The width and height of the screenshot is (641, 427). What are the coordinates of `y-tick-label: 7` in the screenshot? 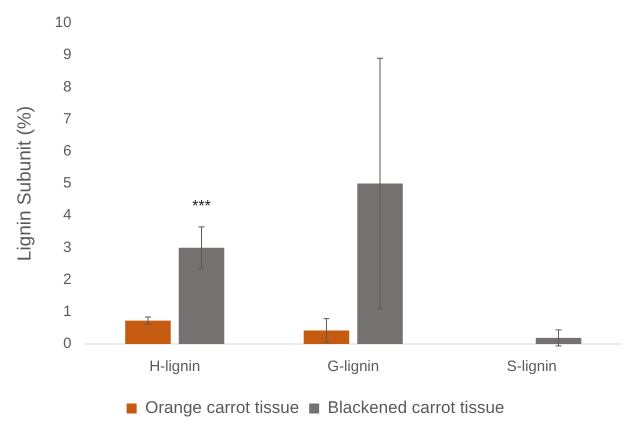 It's located at (67, 119).